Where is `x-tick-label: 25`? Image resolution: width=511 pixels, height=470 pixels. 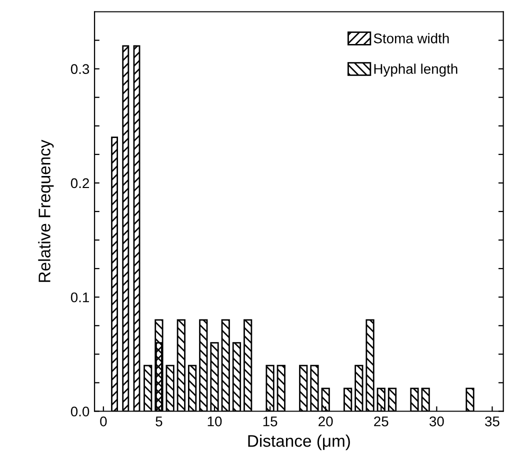
x-tick-label: 25 is located at coordinates (381, 421).